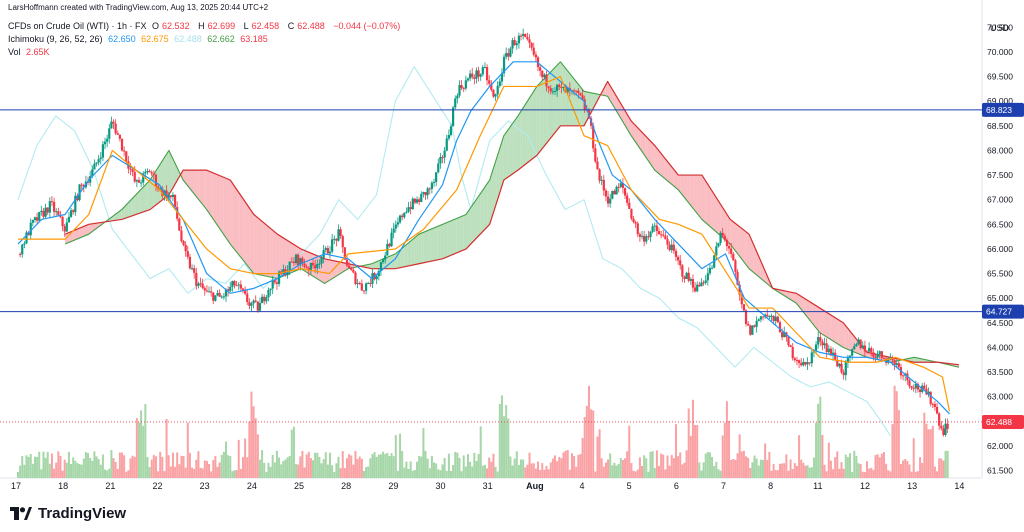 Image resolution: width=1024 pixels, height=532 pixels. Describe the element at coordinates (55, 39) in the screenshot. I see `ichimoku-title: Ichimoku (9, 26, 52, 26)` at that location.